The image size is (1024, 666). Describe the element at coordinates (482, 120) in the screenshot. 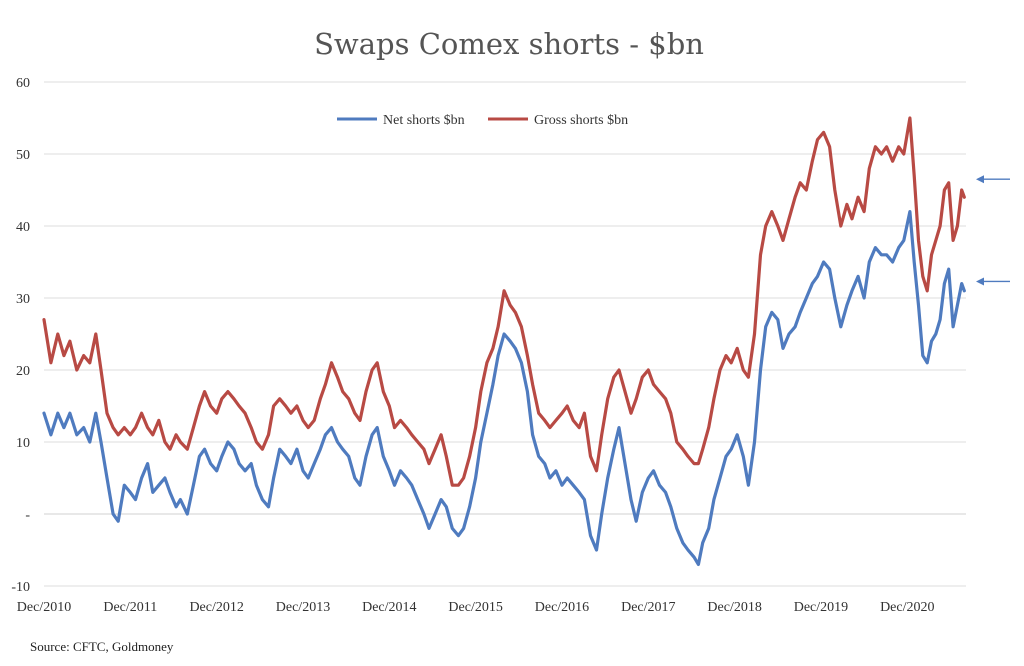

I see `legend: Net shorts $bn Gross shorts $bn` at that location.